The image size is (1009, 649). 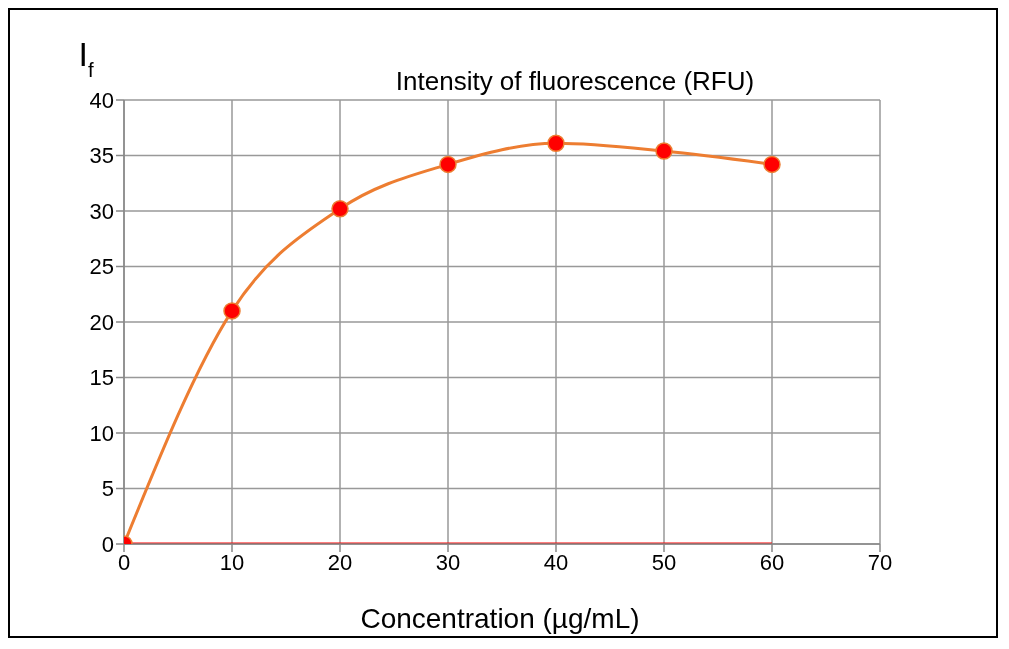 I want to click on y-tick-label: 5, so click(x=107, y=489).